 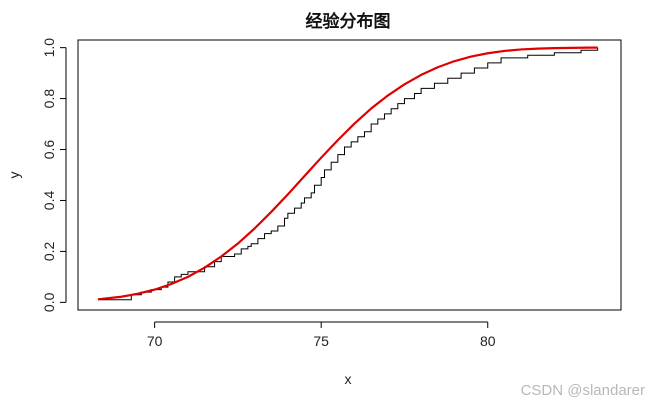 What do you see at coordinates (49, 150) in the screenshot?
I see `y-tick-label: 0.6` at bounding box center [49, 150].